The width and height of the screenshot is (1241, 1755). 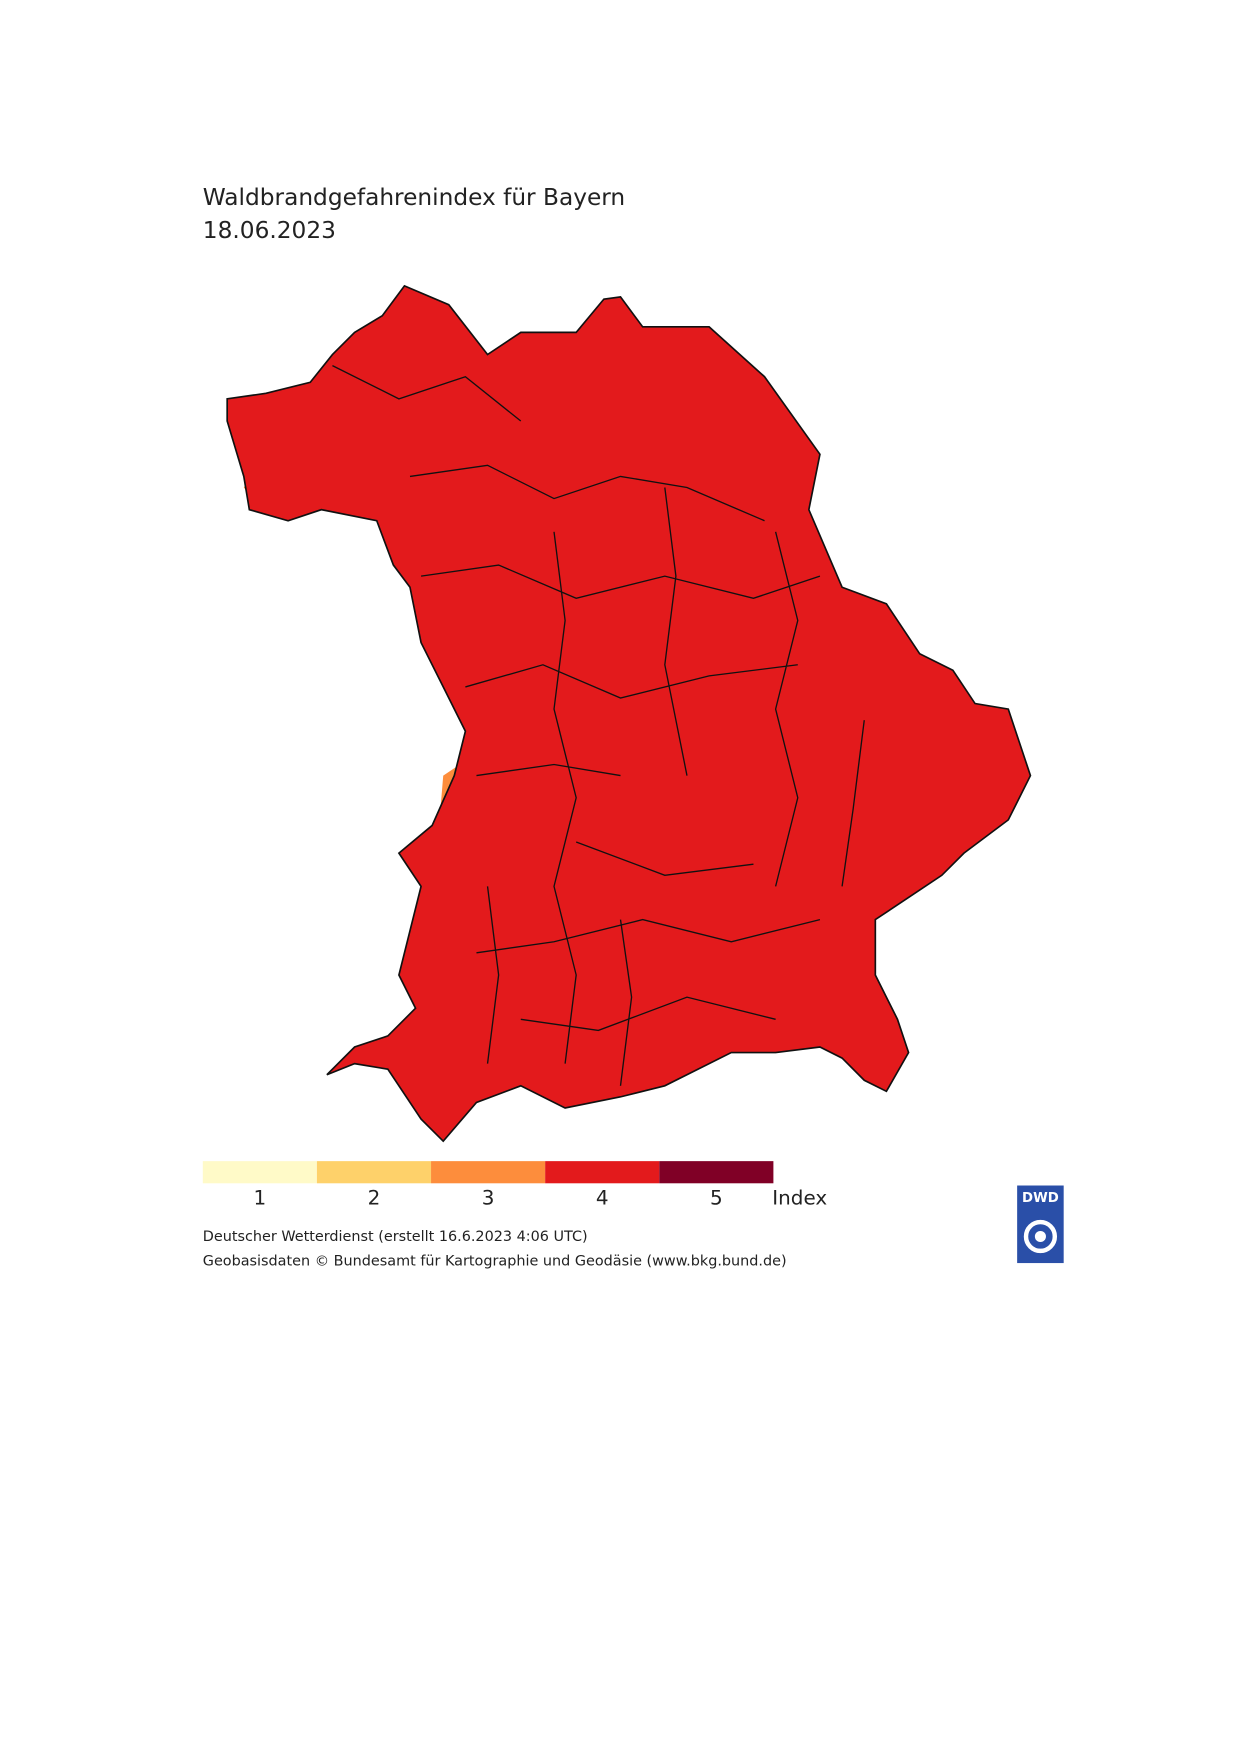 I want to click on legend-label: 1, so click(x=260, y=1197).